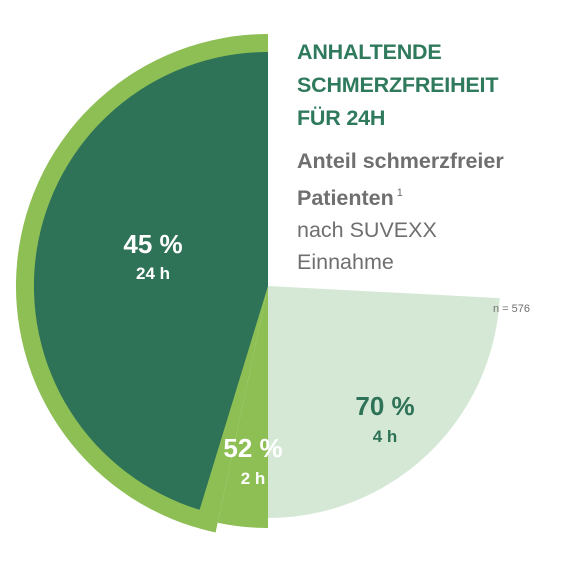 The height and width of the screenshot is (574, 566). What do you see at coordinates (427, 195) in the screenshot?
I see `subtitle-line-2: Patienten 1` at bounding box center [427, 195].